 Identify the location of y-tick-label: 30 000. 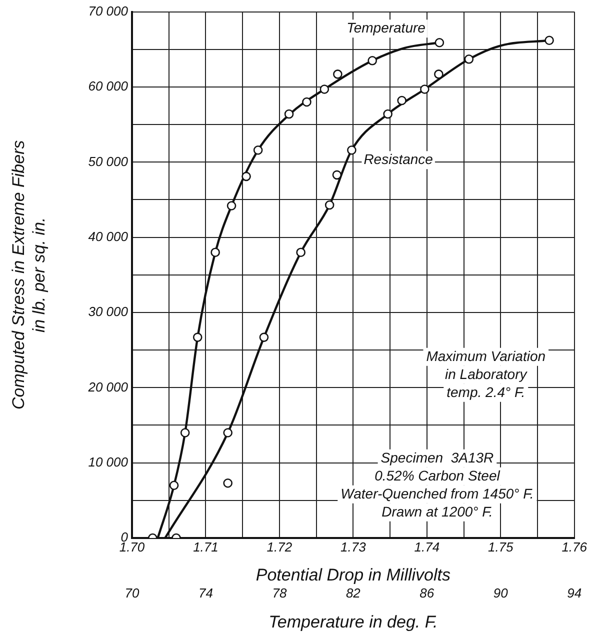
(108, 312).